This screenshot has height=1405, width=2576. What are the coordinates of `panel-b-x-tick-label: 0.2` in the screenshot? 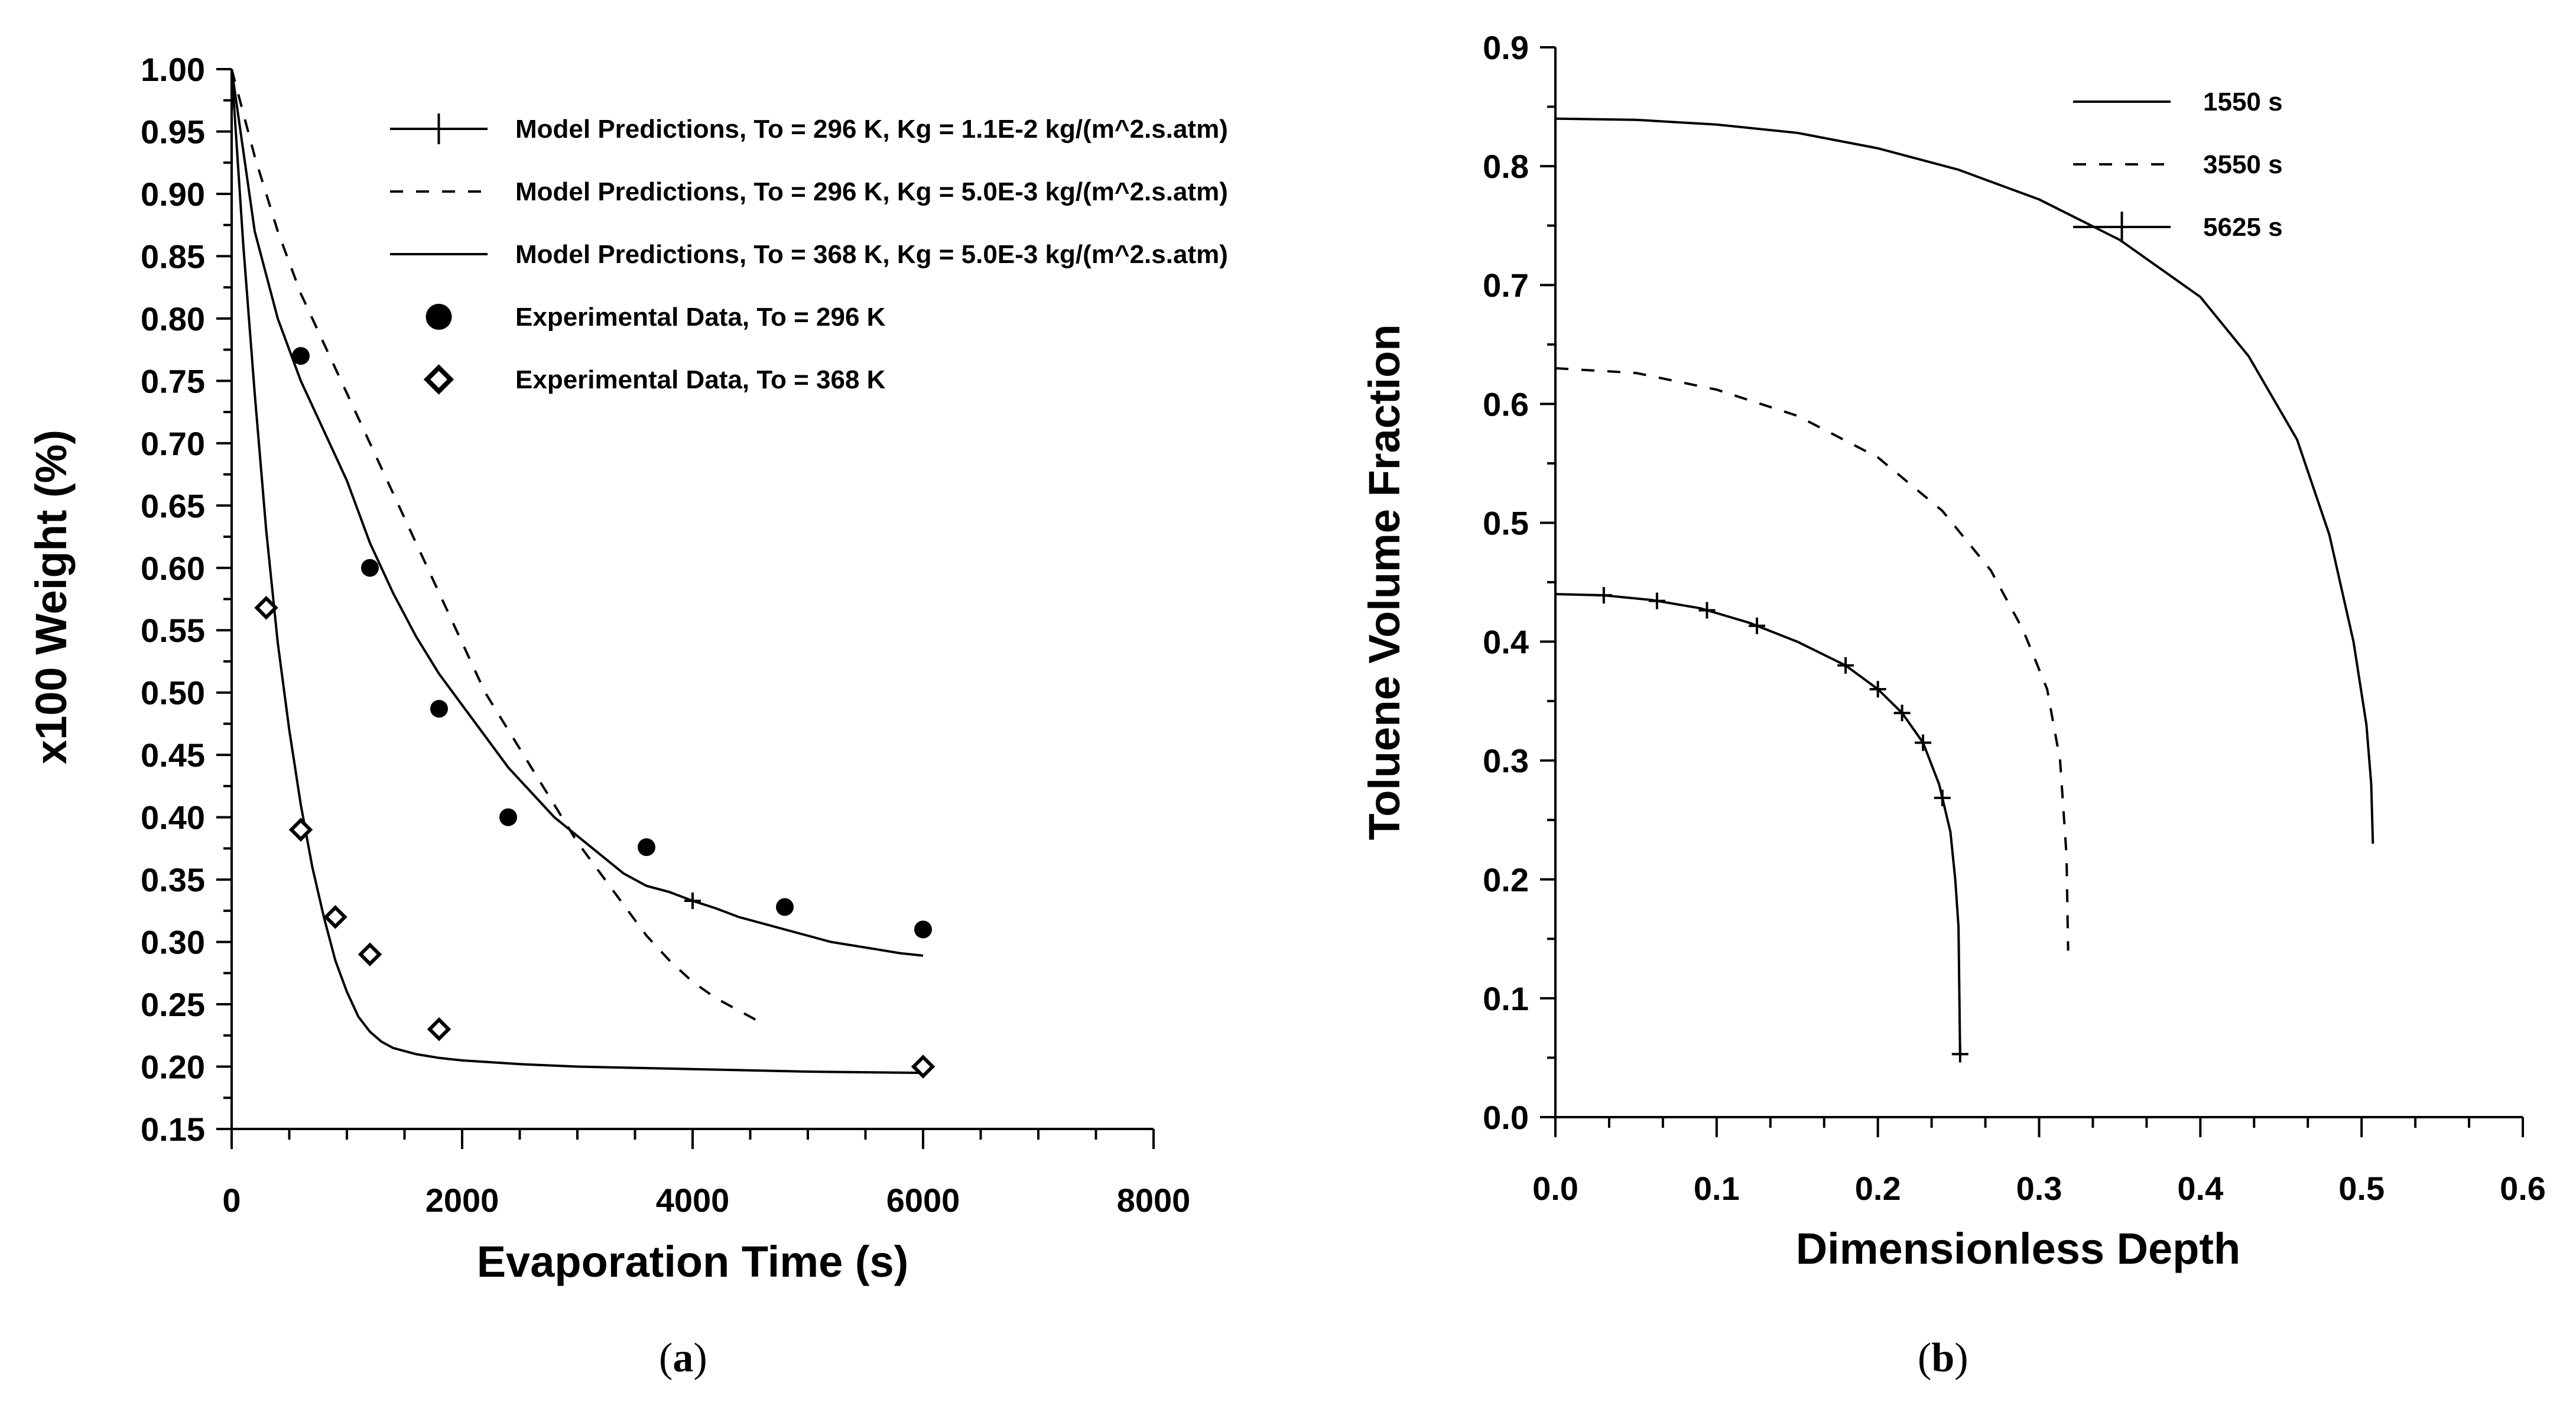 It's located at (1878, 1188).